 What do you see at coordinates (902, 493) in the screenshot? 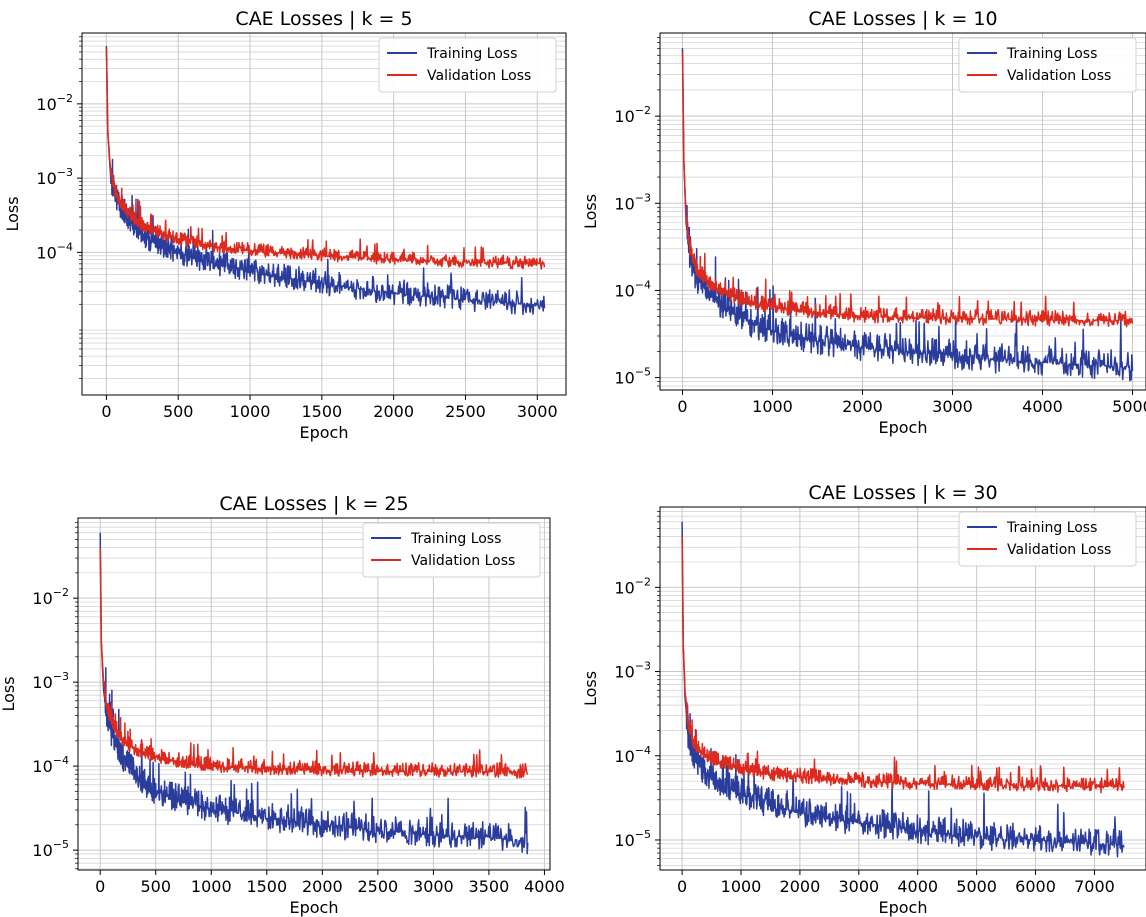
I see `chart-title: CAE Losses | k = 30` at bounding box center [902, 493].